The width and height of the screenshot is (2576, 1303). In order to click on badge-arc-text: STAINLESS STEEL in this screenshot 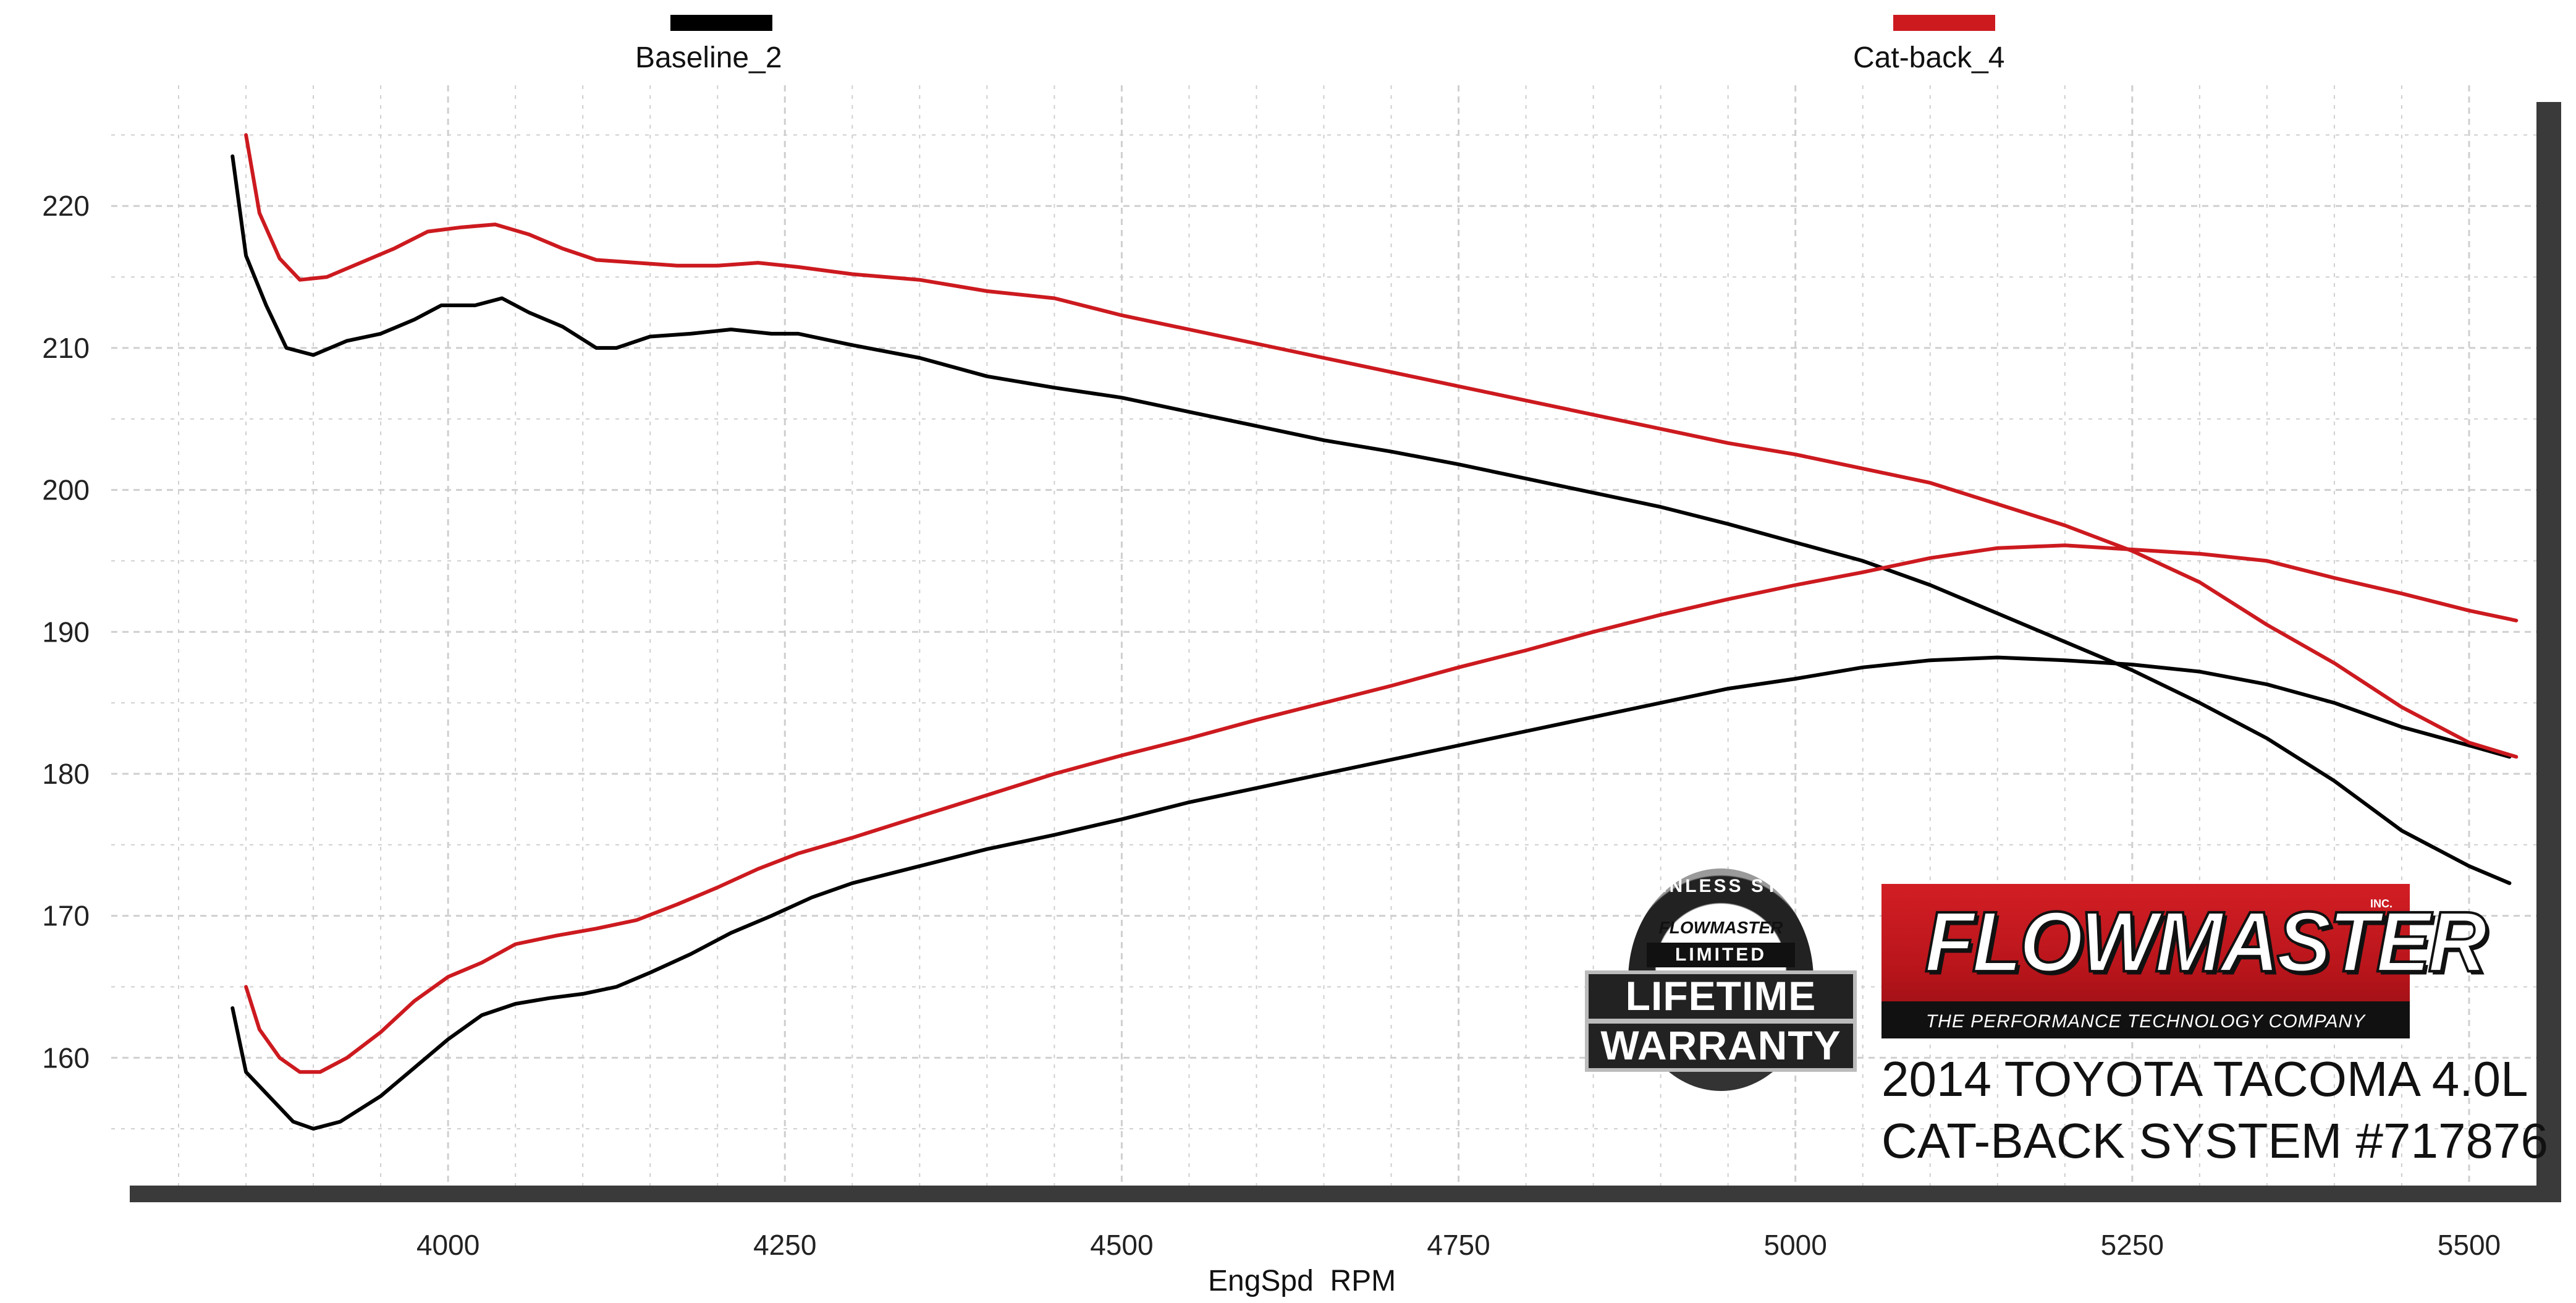, I will do `click(1720, 886)`.